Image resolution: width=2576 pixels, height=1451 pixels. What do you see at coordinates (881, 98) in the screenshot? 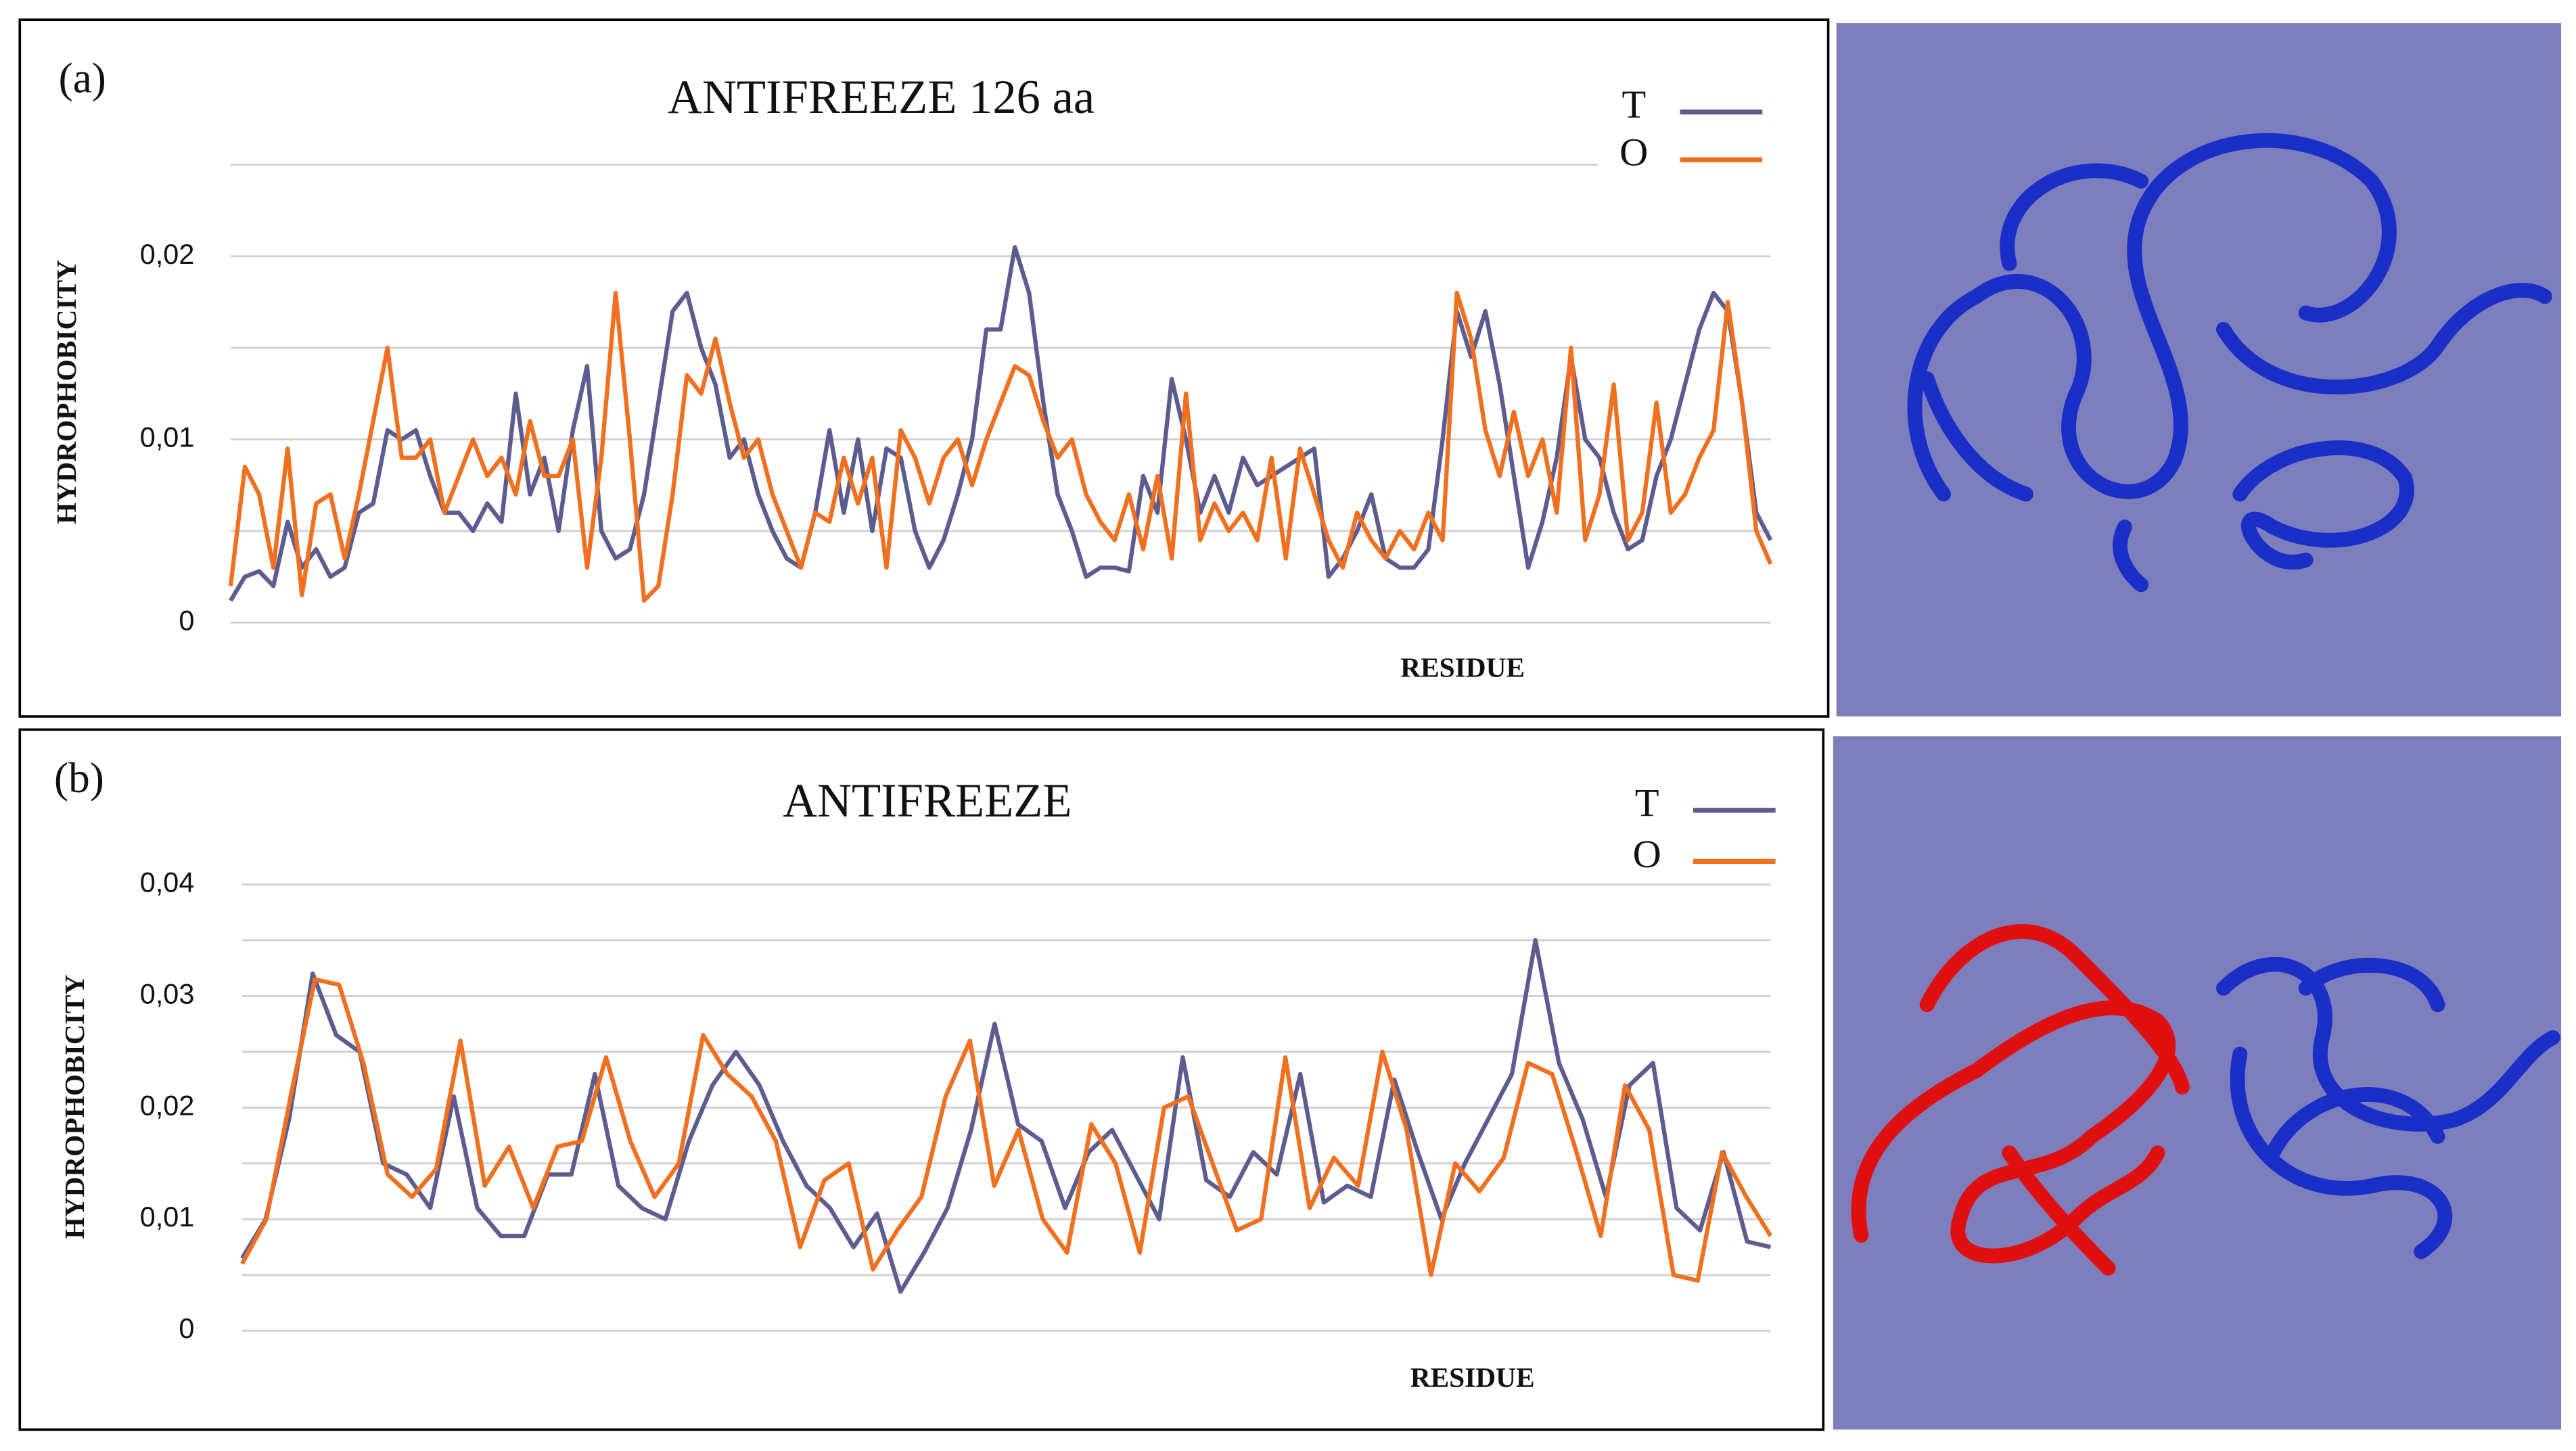
I see `chart-title: ANTIFREEZE 126 aa` at bounding box center [881, 98].